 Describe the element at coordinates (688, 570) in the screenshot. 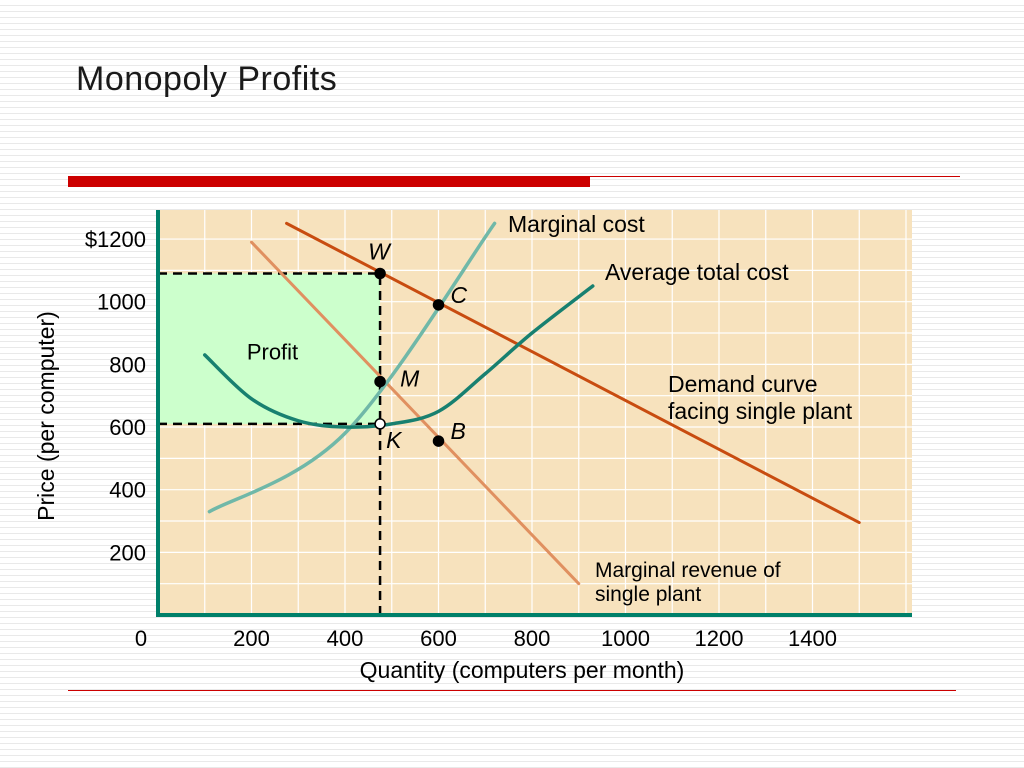

I see `marginal-revenue-label-line1: Marginal revenue of` at that location.